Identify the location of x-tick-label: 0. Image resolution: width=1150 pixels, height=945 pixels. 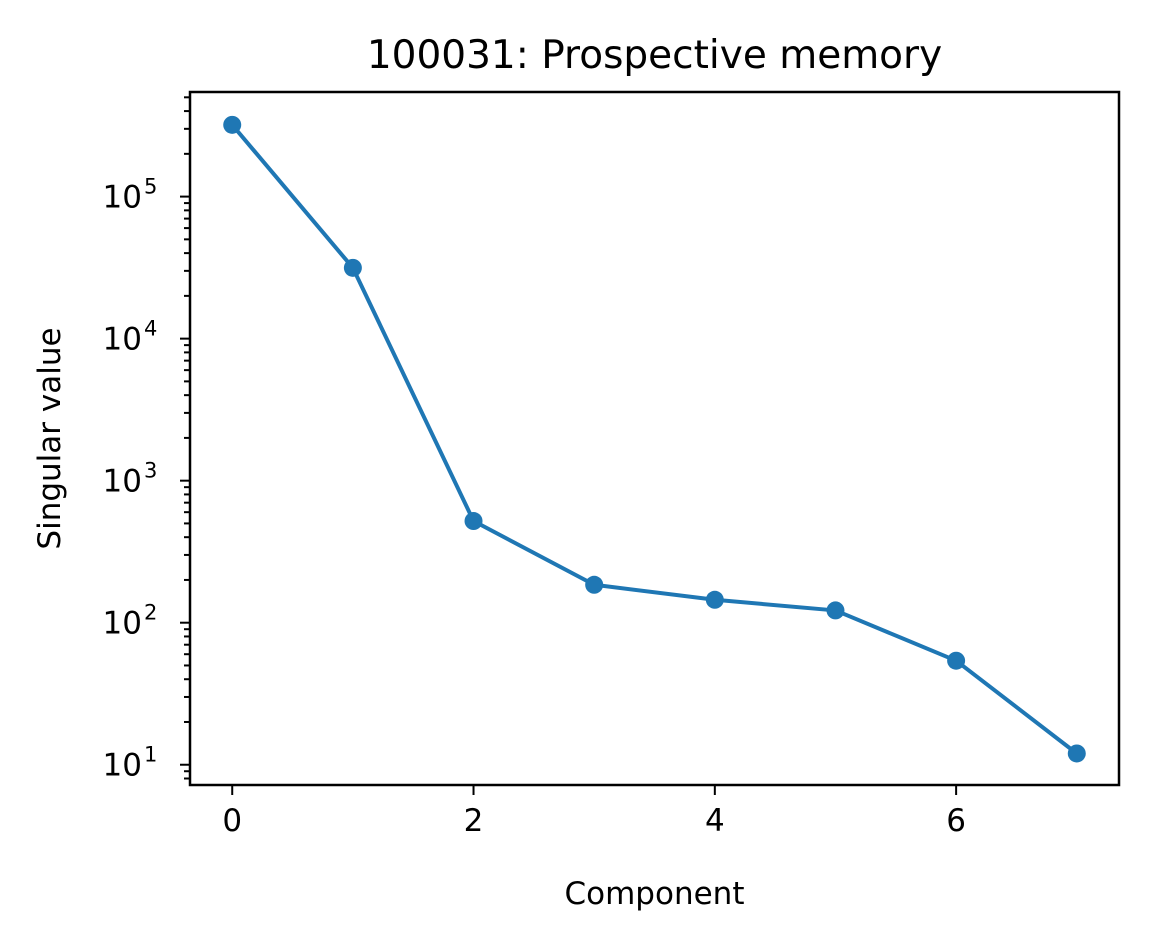
(232, 821).